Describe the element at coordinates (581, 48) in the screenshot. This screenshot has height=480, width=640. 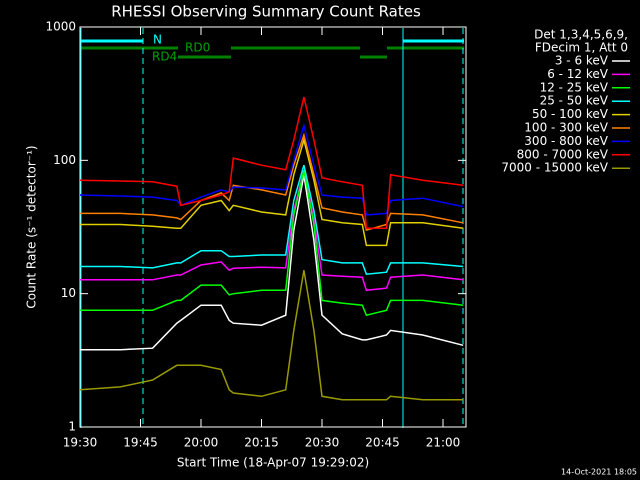
I see `legend-header: FDecim 1, Att 0` at that location.